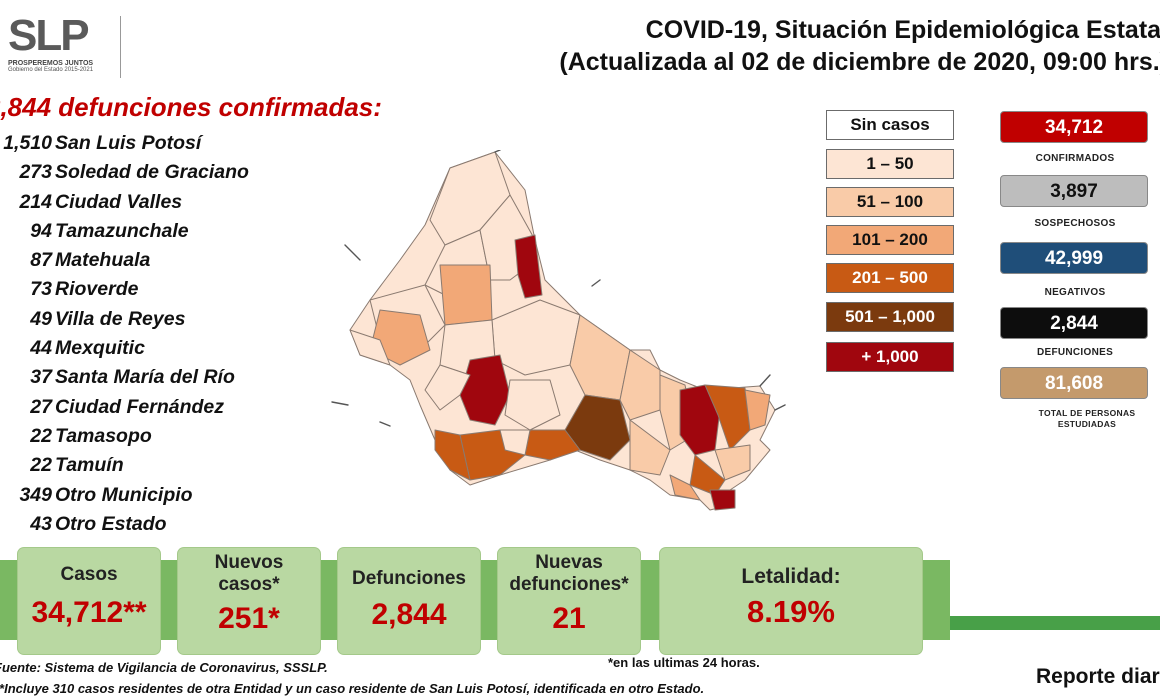 This screenshot has height=700, width=1160. What do you see at coordinates (684, 662) in the screenshot?
I see `last-24h-note: *en las ultimas 24 horas.` at bounding box center [684, 662].